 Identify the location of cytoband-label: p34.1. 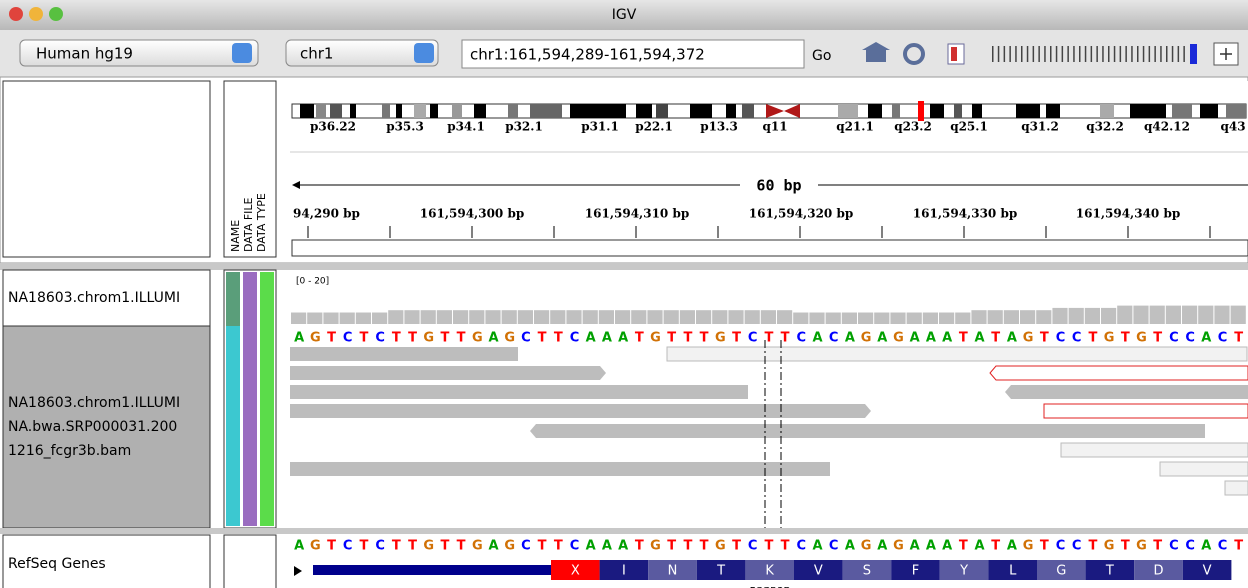
(466, 127).